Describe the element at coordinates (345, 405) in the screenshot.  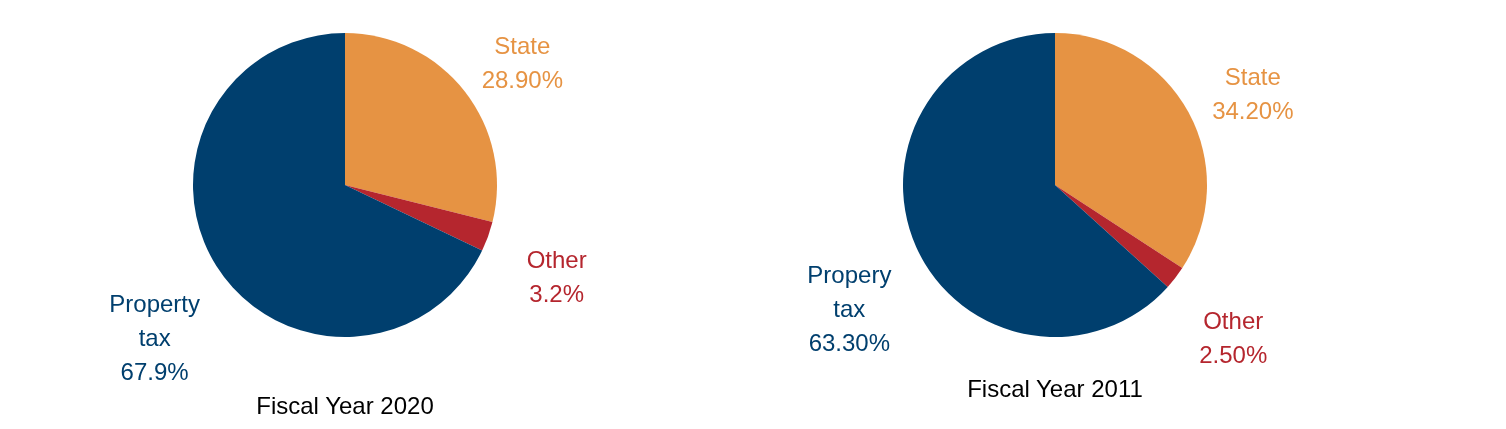
I see `text: Fiscal Year 2020` at that location.